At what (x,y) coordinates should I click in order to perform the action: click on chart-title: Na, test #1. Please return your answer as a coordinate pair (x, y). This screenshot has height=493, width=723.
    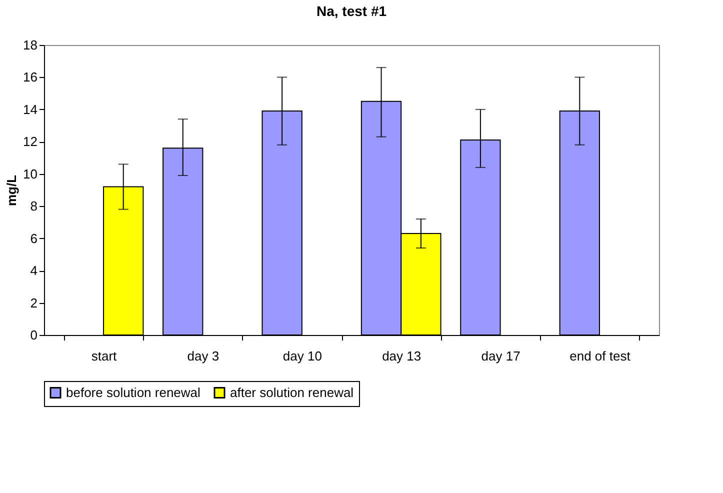
    Looking at the image, I should click on (351, 11).